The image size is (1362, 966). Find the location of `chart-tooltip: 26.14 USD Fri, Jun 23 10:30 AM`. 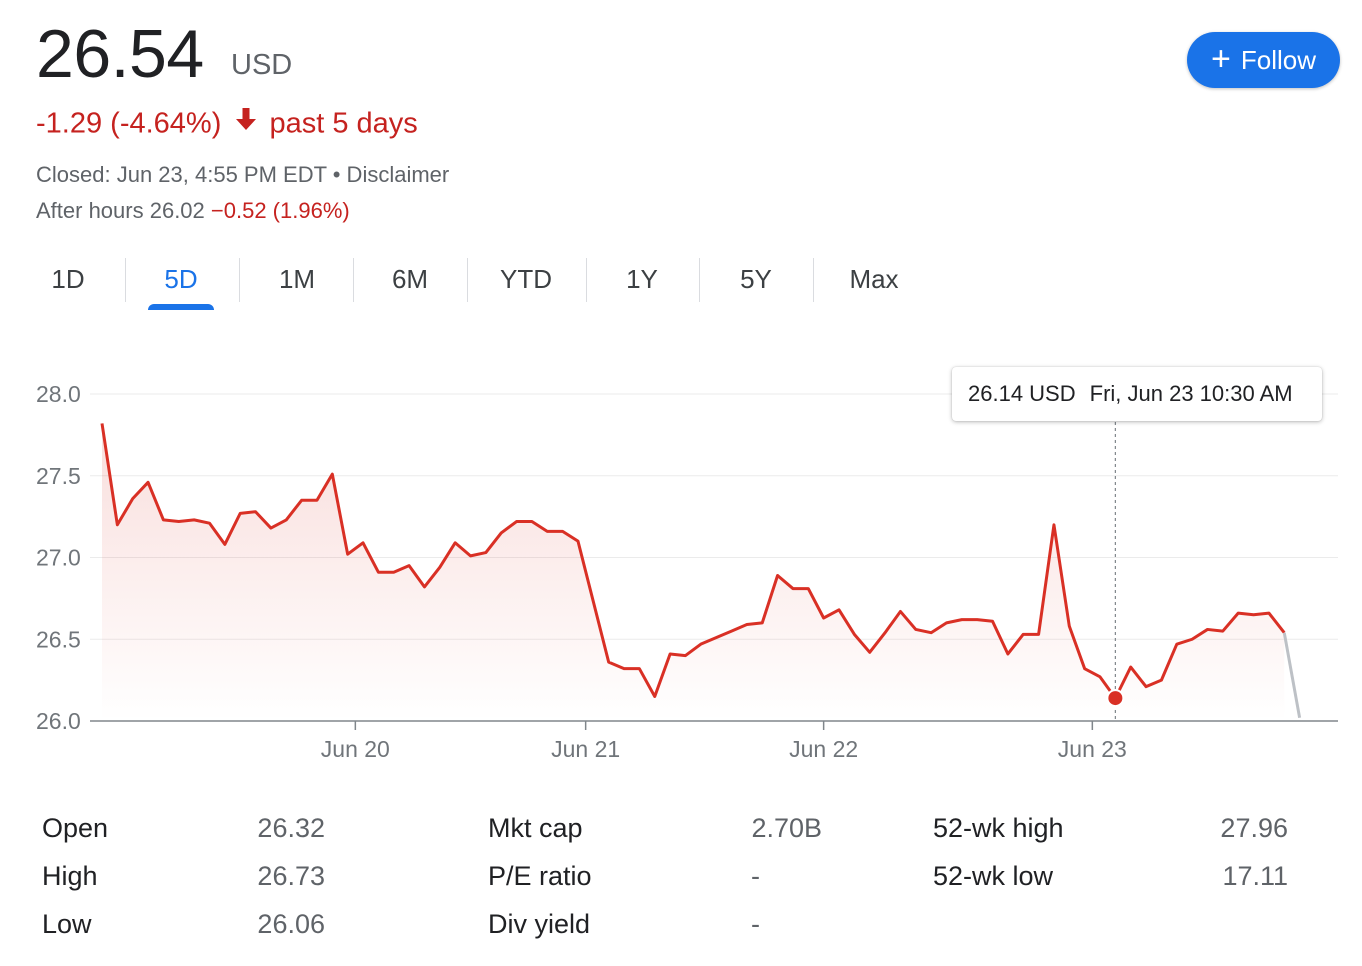

chart-tooltip: 26.14 USD Fri, Jun 23 10:30 AM is located at coordinates (1137, 394).